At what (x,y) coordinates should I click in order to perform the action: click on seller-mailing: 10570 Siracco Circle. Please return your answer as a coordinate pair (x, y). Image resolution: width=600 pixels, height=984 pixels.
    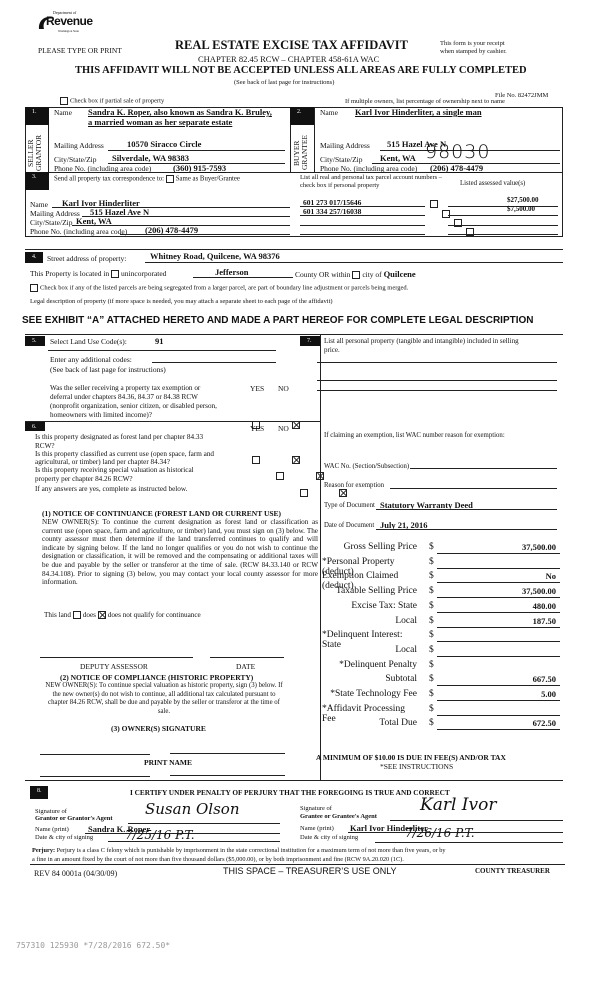
    Looking at the image, I should click on (164, 144).